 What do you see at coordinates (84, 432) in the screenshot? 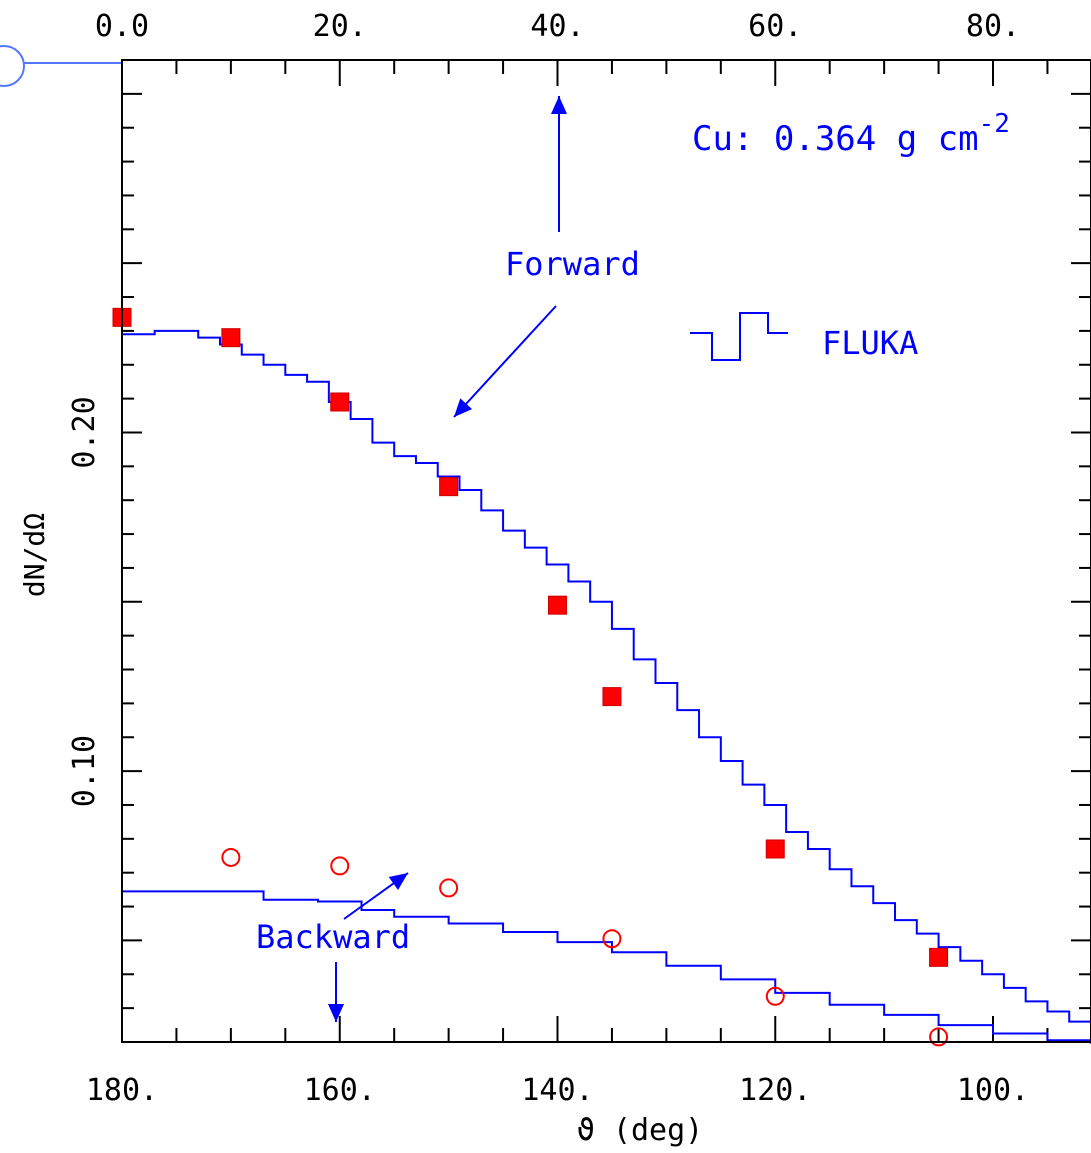
I see `y-tick-label: 0.20` at bounding box center [84, 432].